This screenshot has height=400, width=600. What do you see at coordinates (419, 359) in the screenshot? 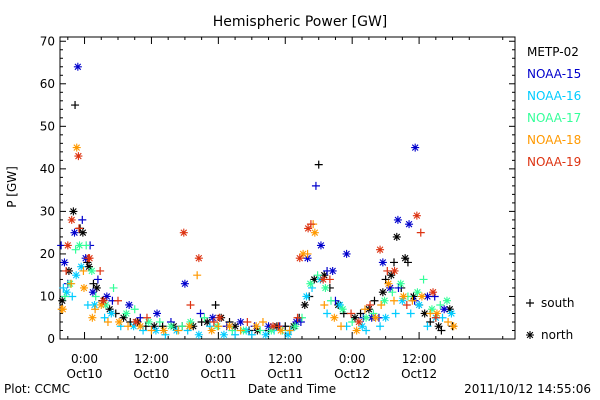
I see `x-tick-label-time: 12:00` at bounding box center [419, 359].